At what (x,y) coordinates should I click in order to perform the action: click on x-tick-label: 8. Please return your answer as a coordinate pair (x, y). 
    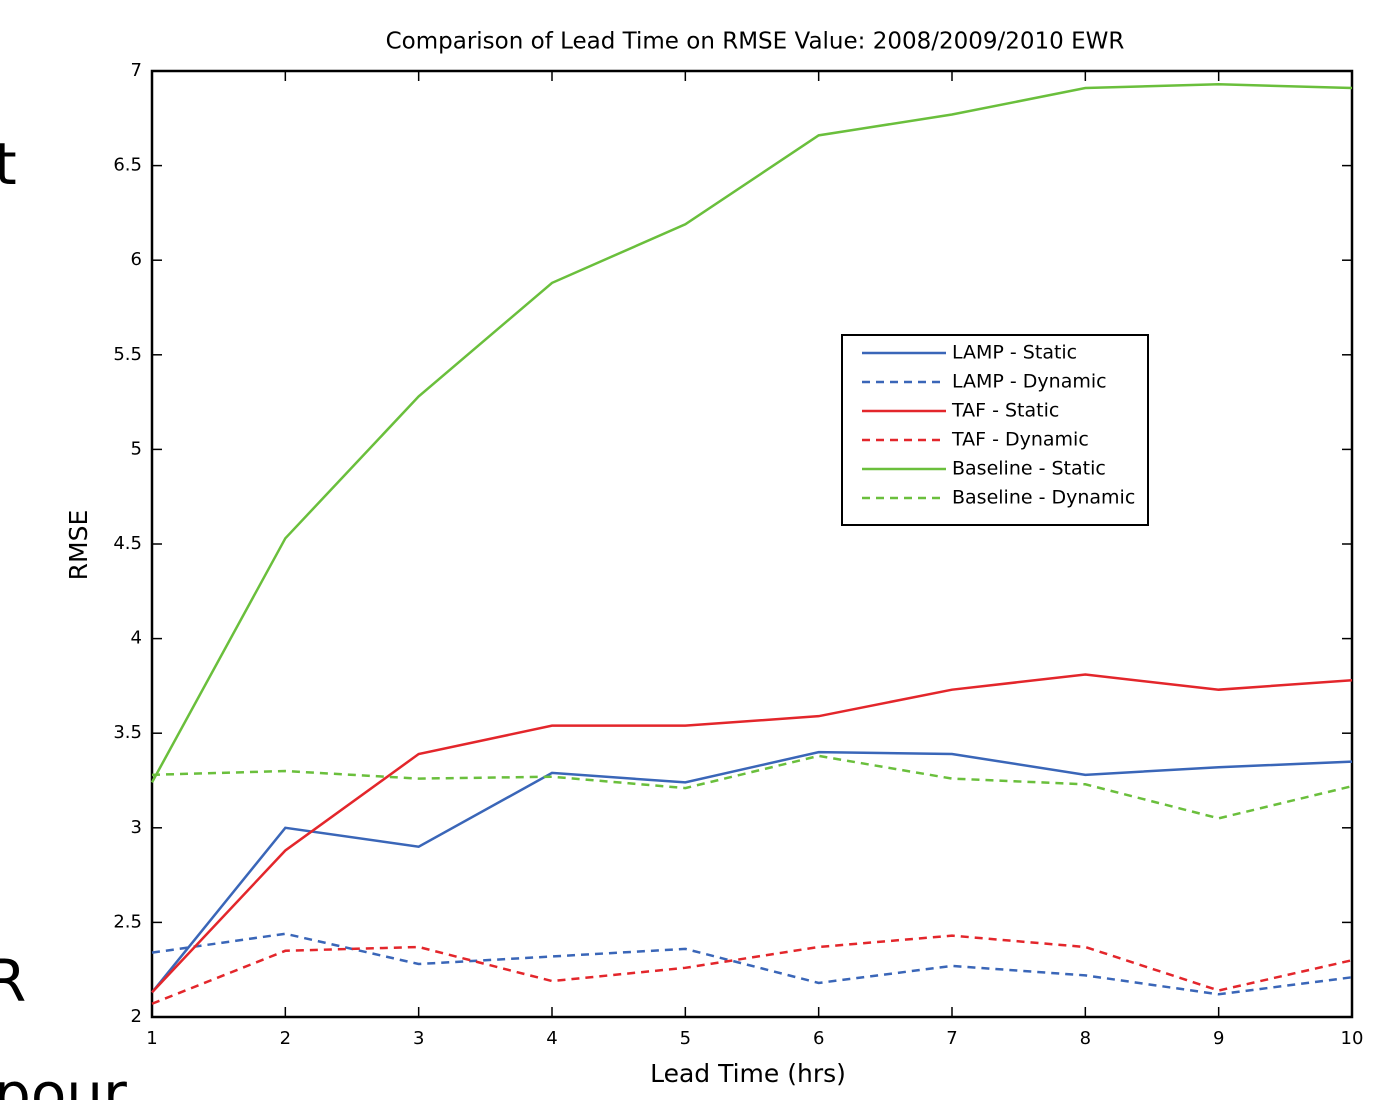
    Looking at the image, I should click on (1085, 1038).